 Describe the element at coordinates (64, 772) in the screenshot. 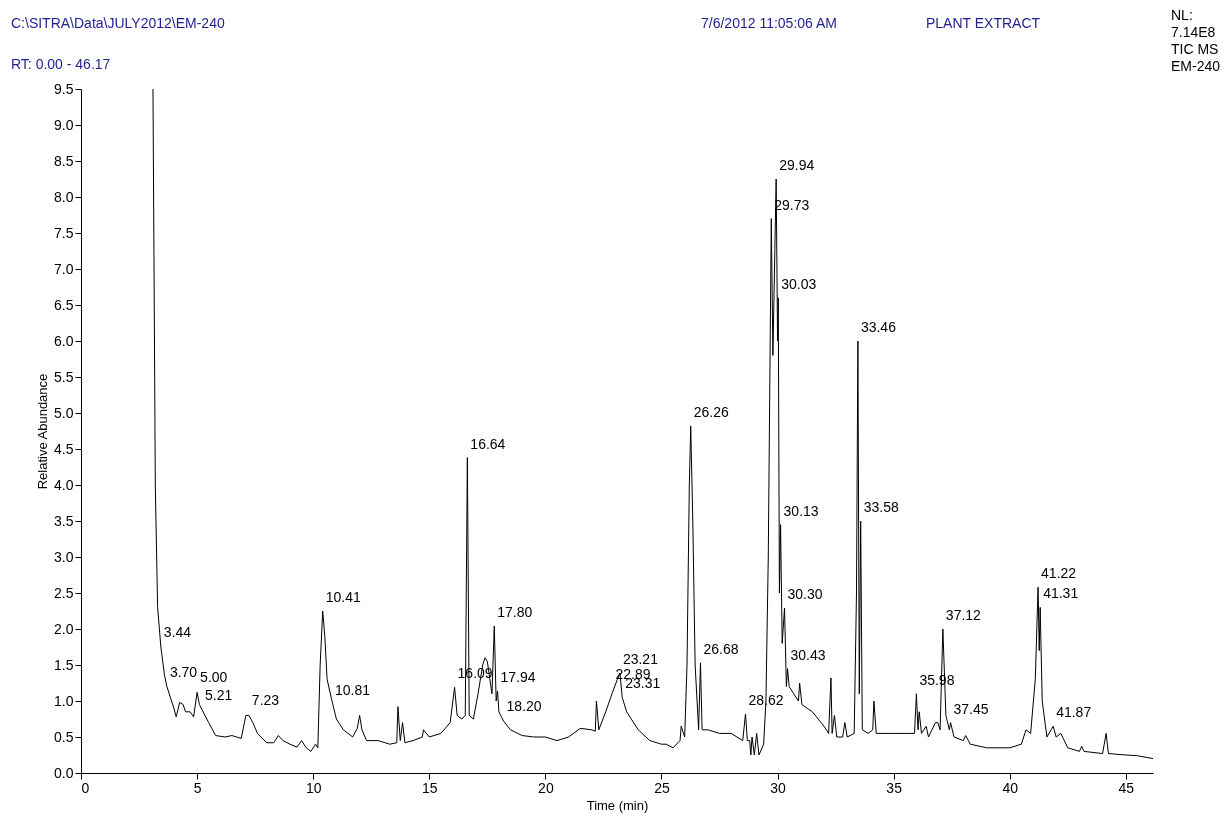

I see `y-tick-label: 0.0` at that location.